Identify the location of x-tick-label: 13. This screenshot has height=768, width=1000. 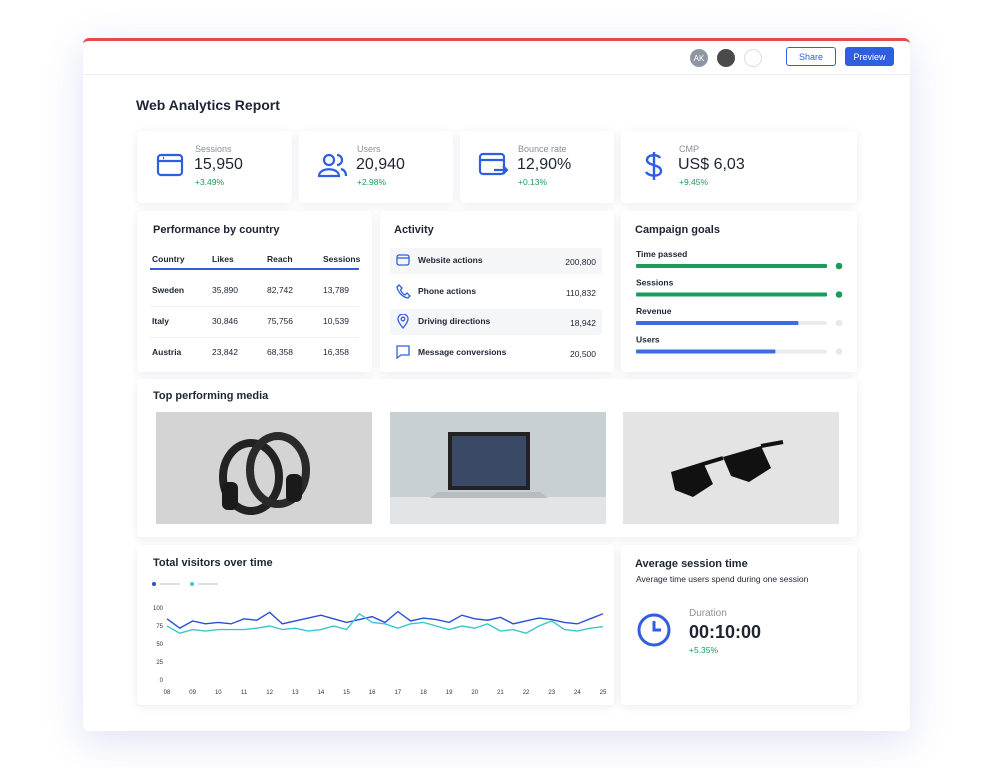
(295, 693).